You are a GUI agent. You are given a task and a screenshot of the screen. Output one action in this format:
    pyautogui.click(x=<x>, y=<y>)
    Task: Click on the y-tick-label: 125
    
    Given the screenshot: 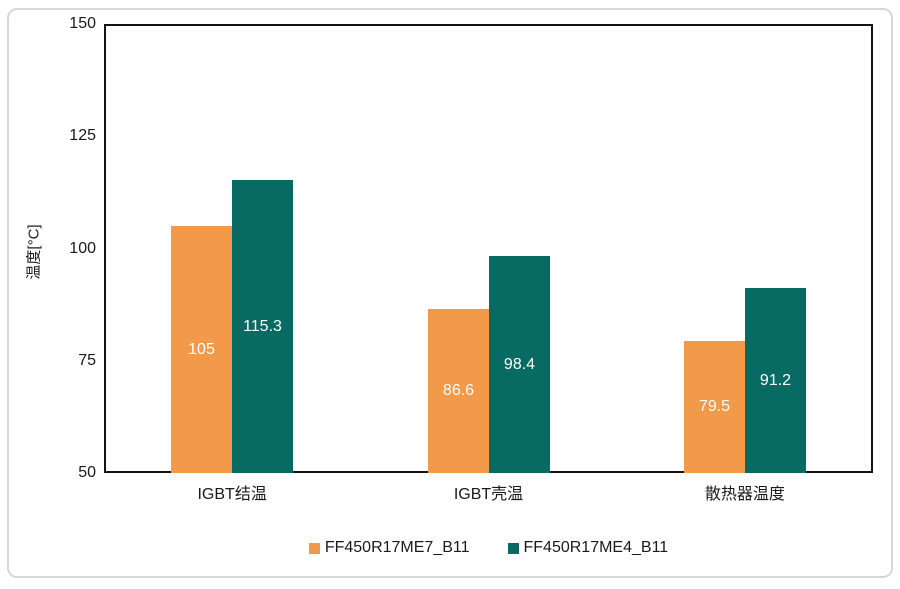 What is the action you would take?
    pyautogui.click(x=82, y=136)
    